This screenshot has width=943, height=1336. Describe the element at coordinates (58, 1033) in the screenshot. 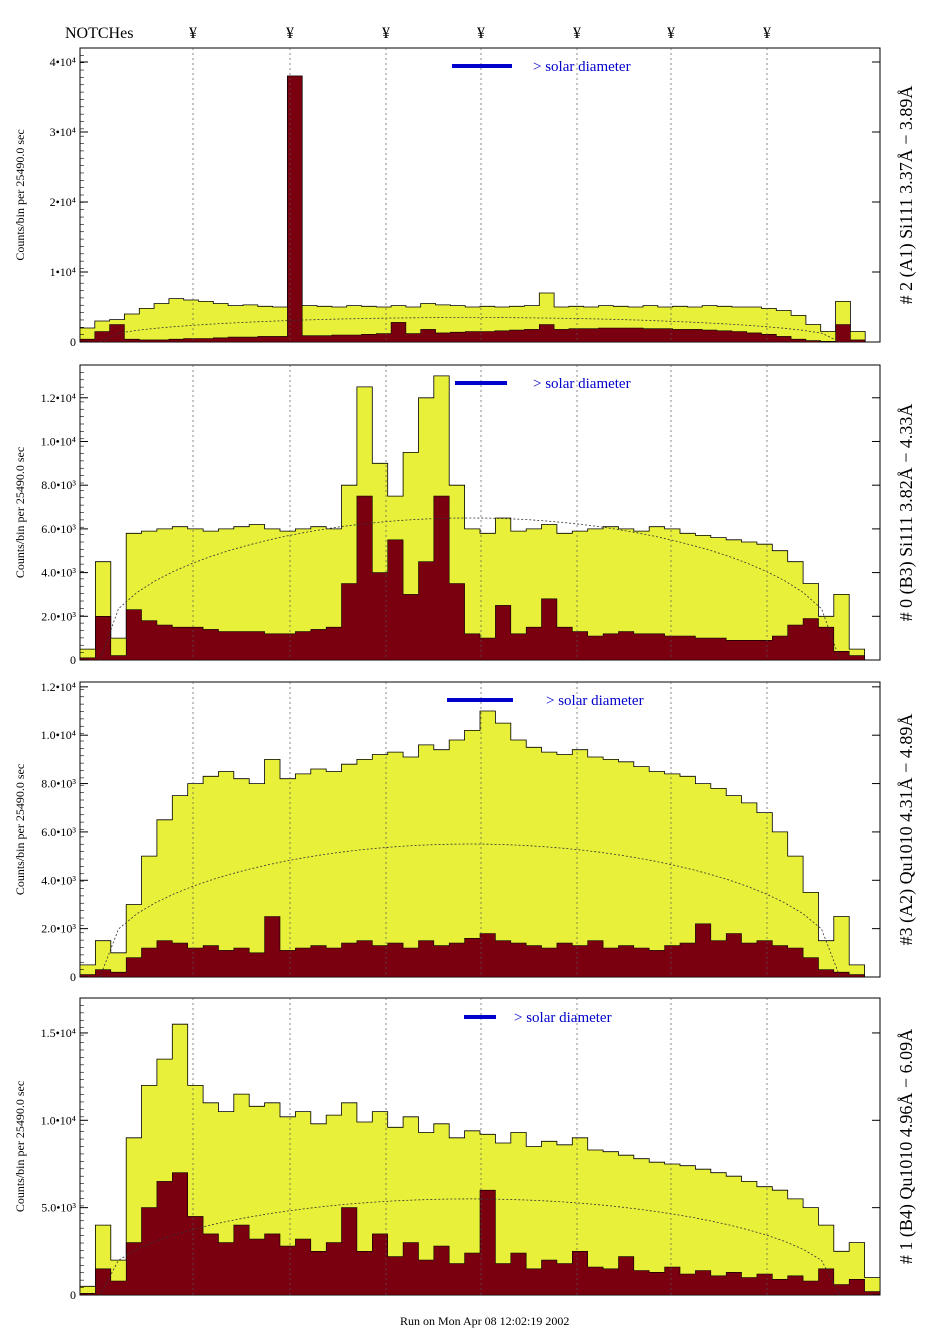

I see `y-tick-label: 1.5•10⁴` at that location.